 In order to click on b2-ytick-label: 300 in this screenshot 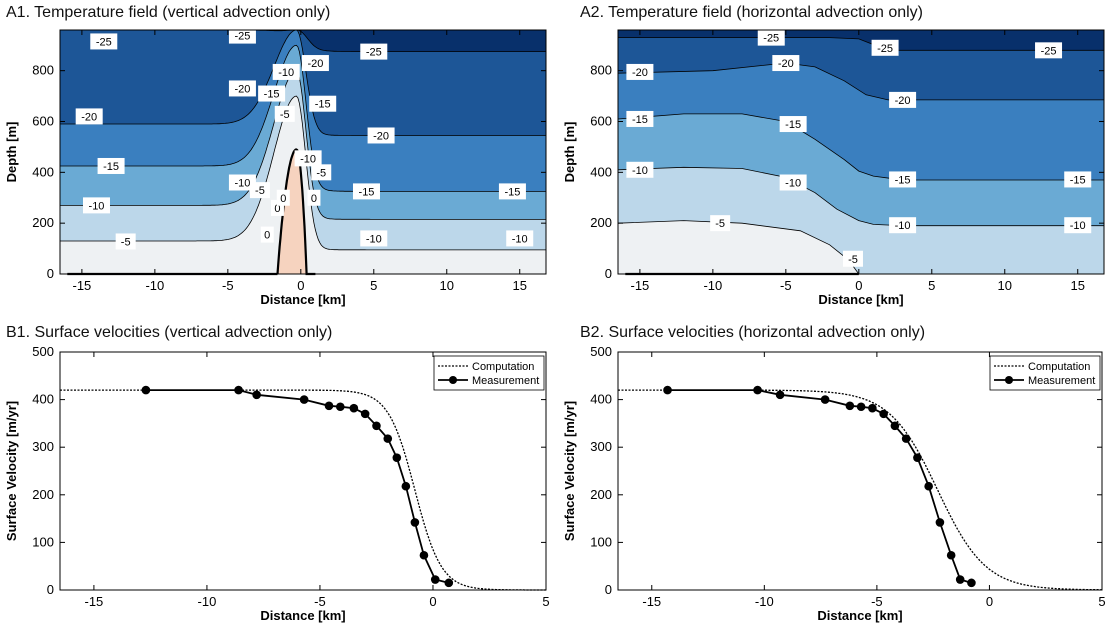, I will do `click(601, 446)`.